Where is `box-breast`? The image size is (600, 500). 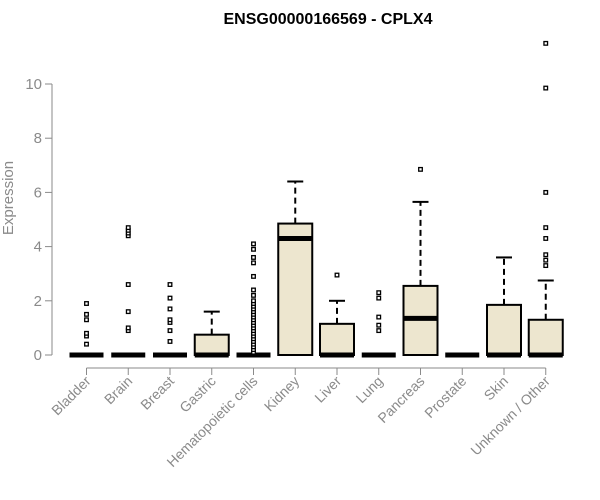
box-breast is located at coordinates (170, 320).